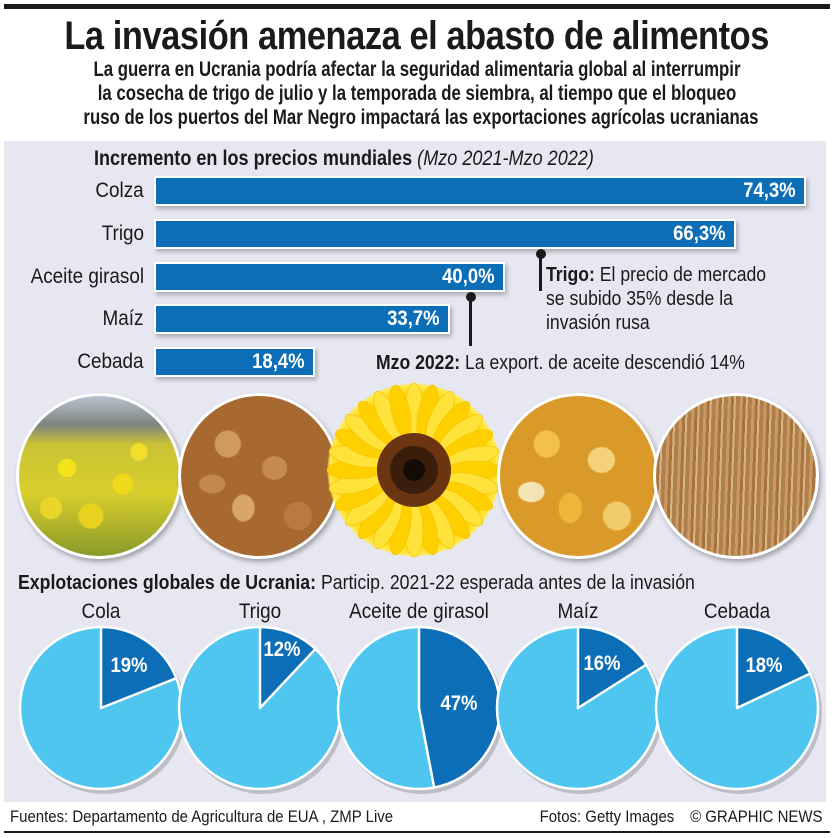 The width and height of the screenshot is (834, 838). Describe the element at coordinates (167, 583) in the screenshot. I see `pie-section-title-bold: Explotaciones globales de Ucrania:` at that location.